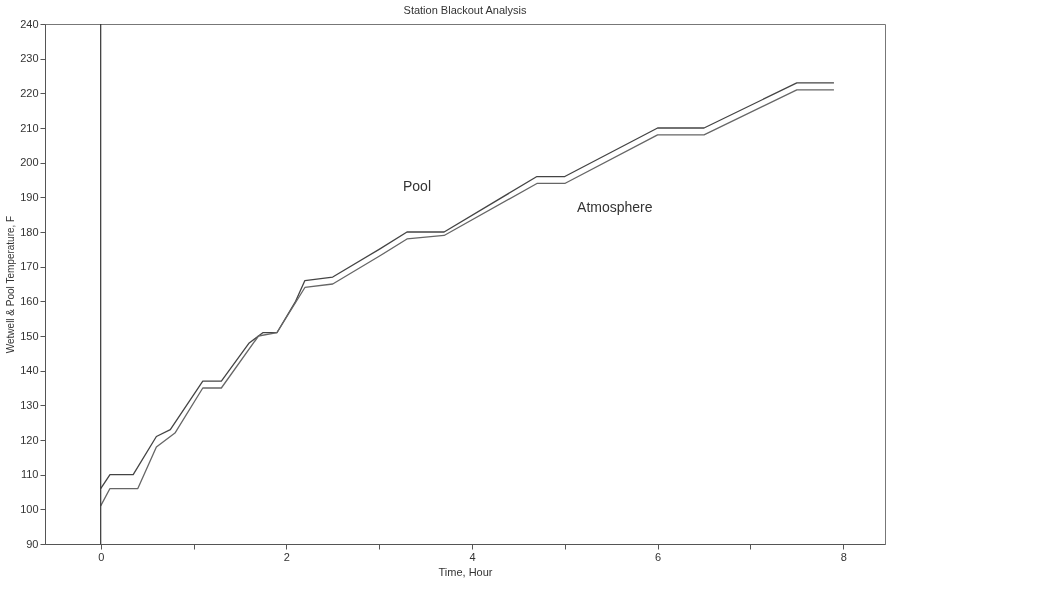  What do you see at coordinates (29, 162) in the screenshot?
I see `y-tick-label: 200` at bounding box center [29, 162].